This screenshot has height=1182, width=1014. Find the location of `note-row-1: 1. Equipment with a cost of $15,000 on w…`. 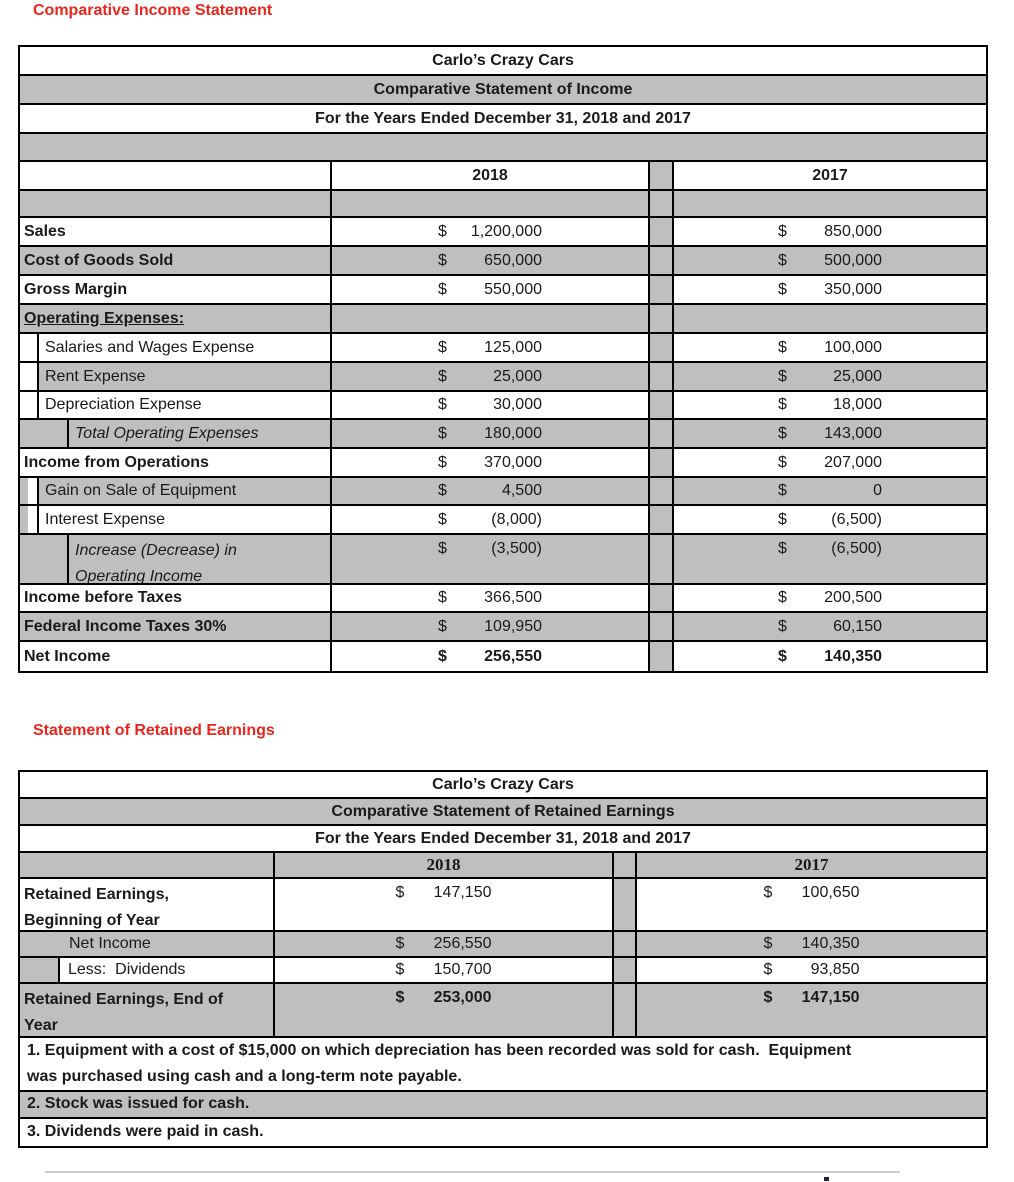

note-row-1: 1. Equipment with a cost of $15,000 on w… is located at coordinates (503, 1065).